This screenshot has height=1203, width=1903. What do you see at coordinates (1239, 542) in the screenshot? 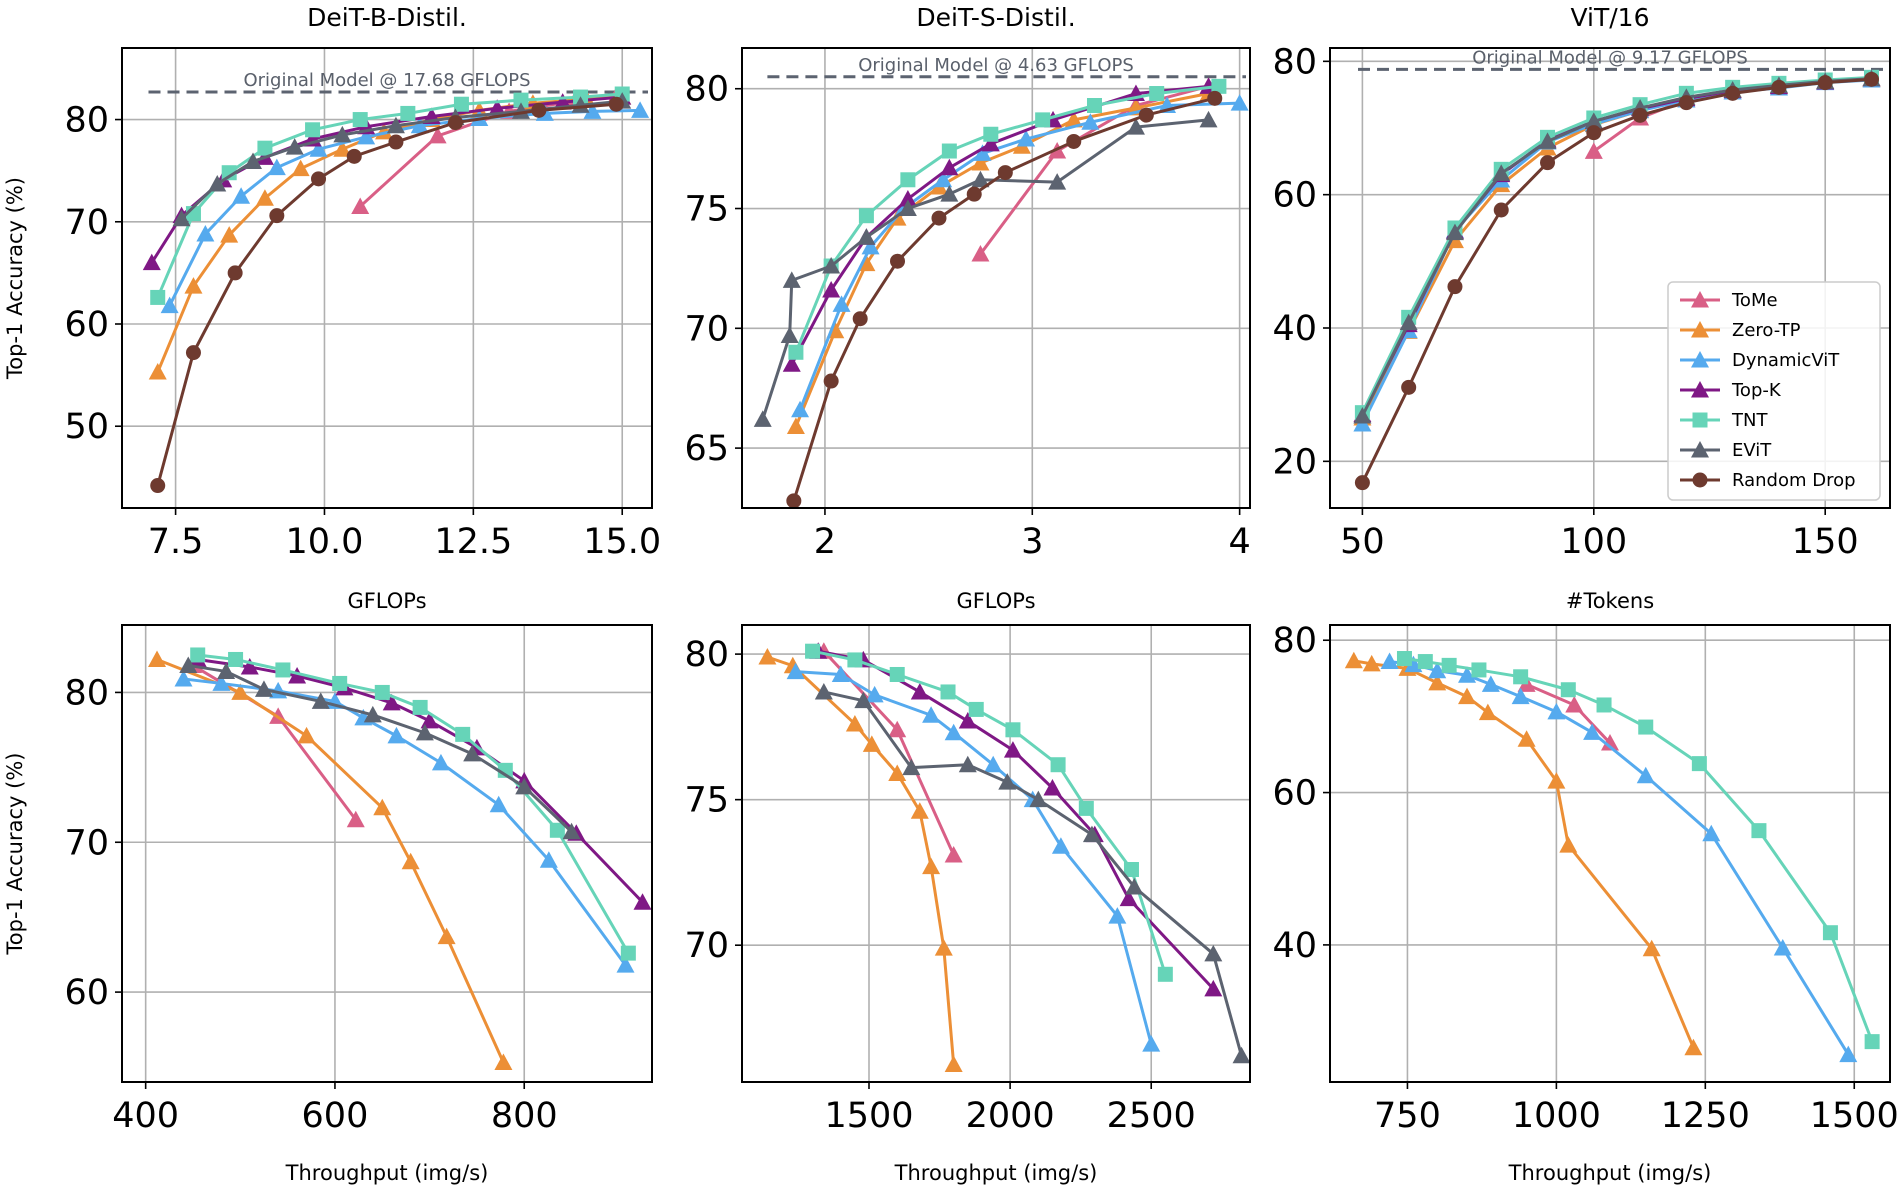
I see `x-tick-label: 4` at bounding box center [1239, 542].